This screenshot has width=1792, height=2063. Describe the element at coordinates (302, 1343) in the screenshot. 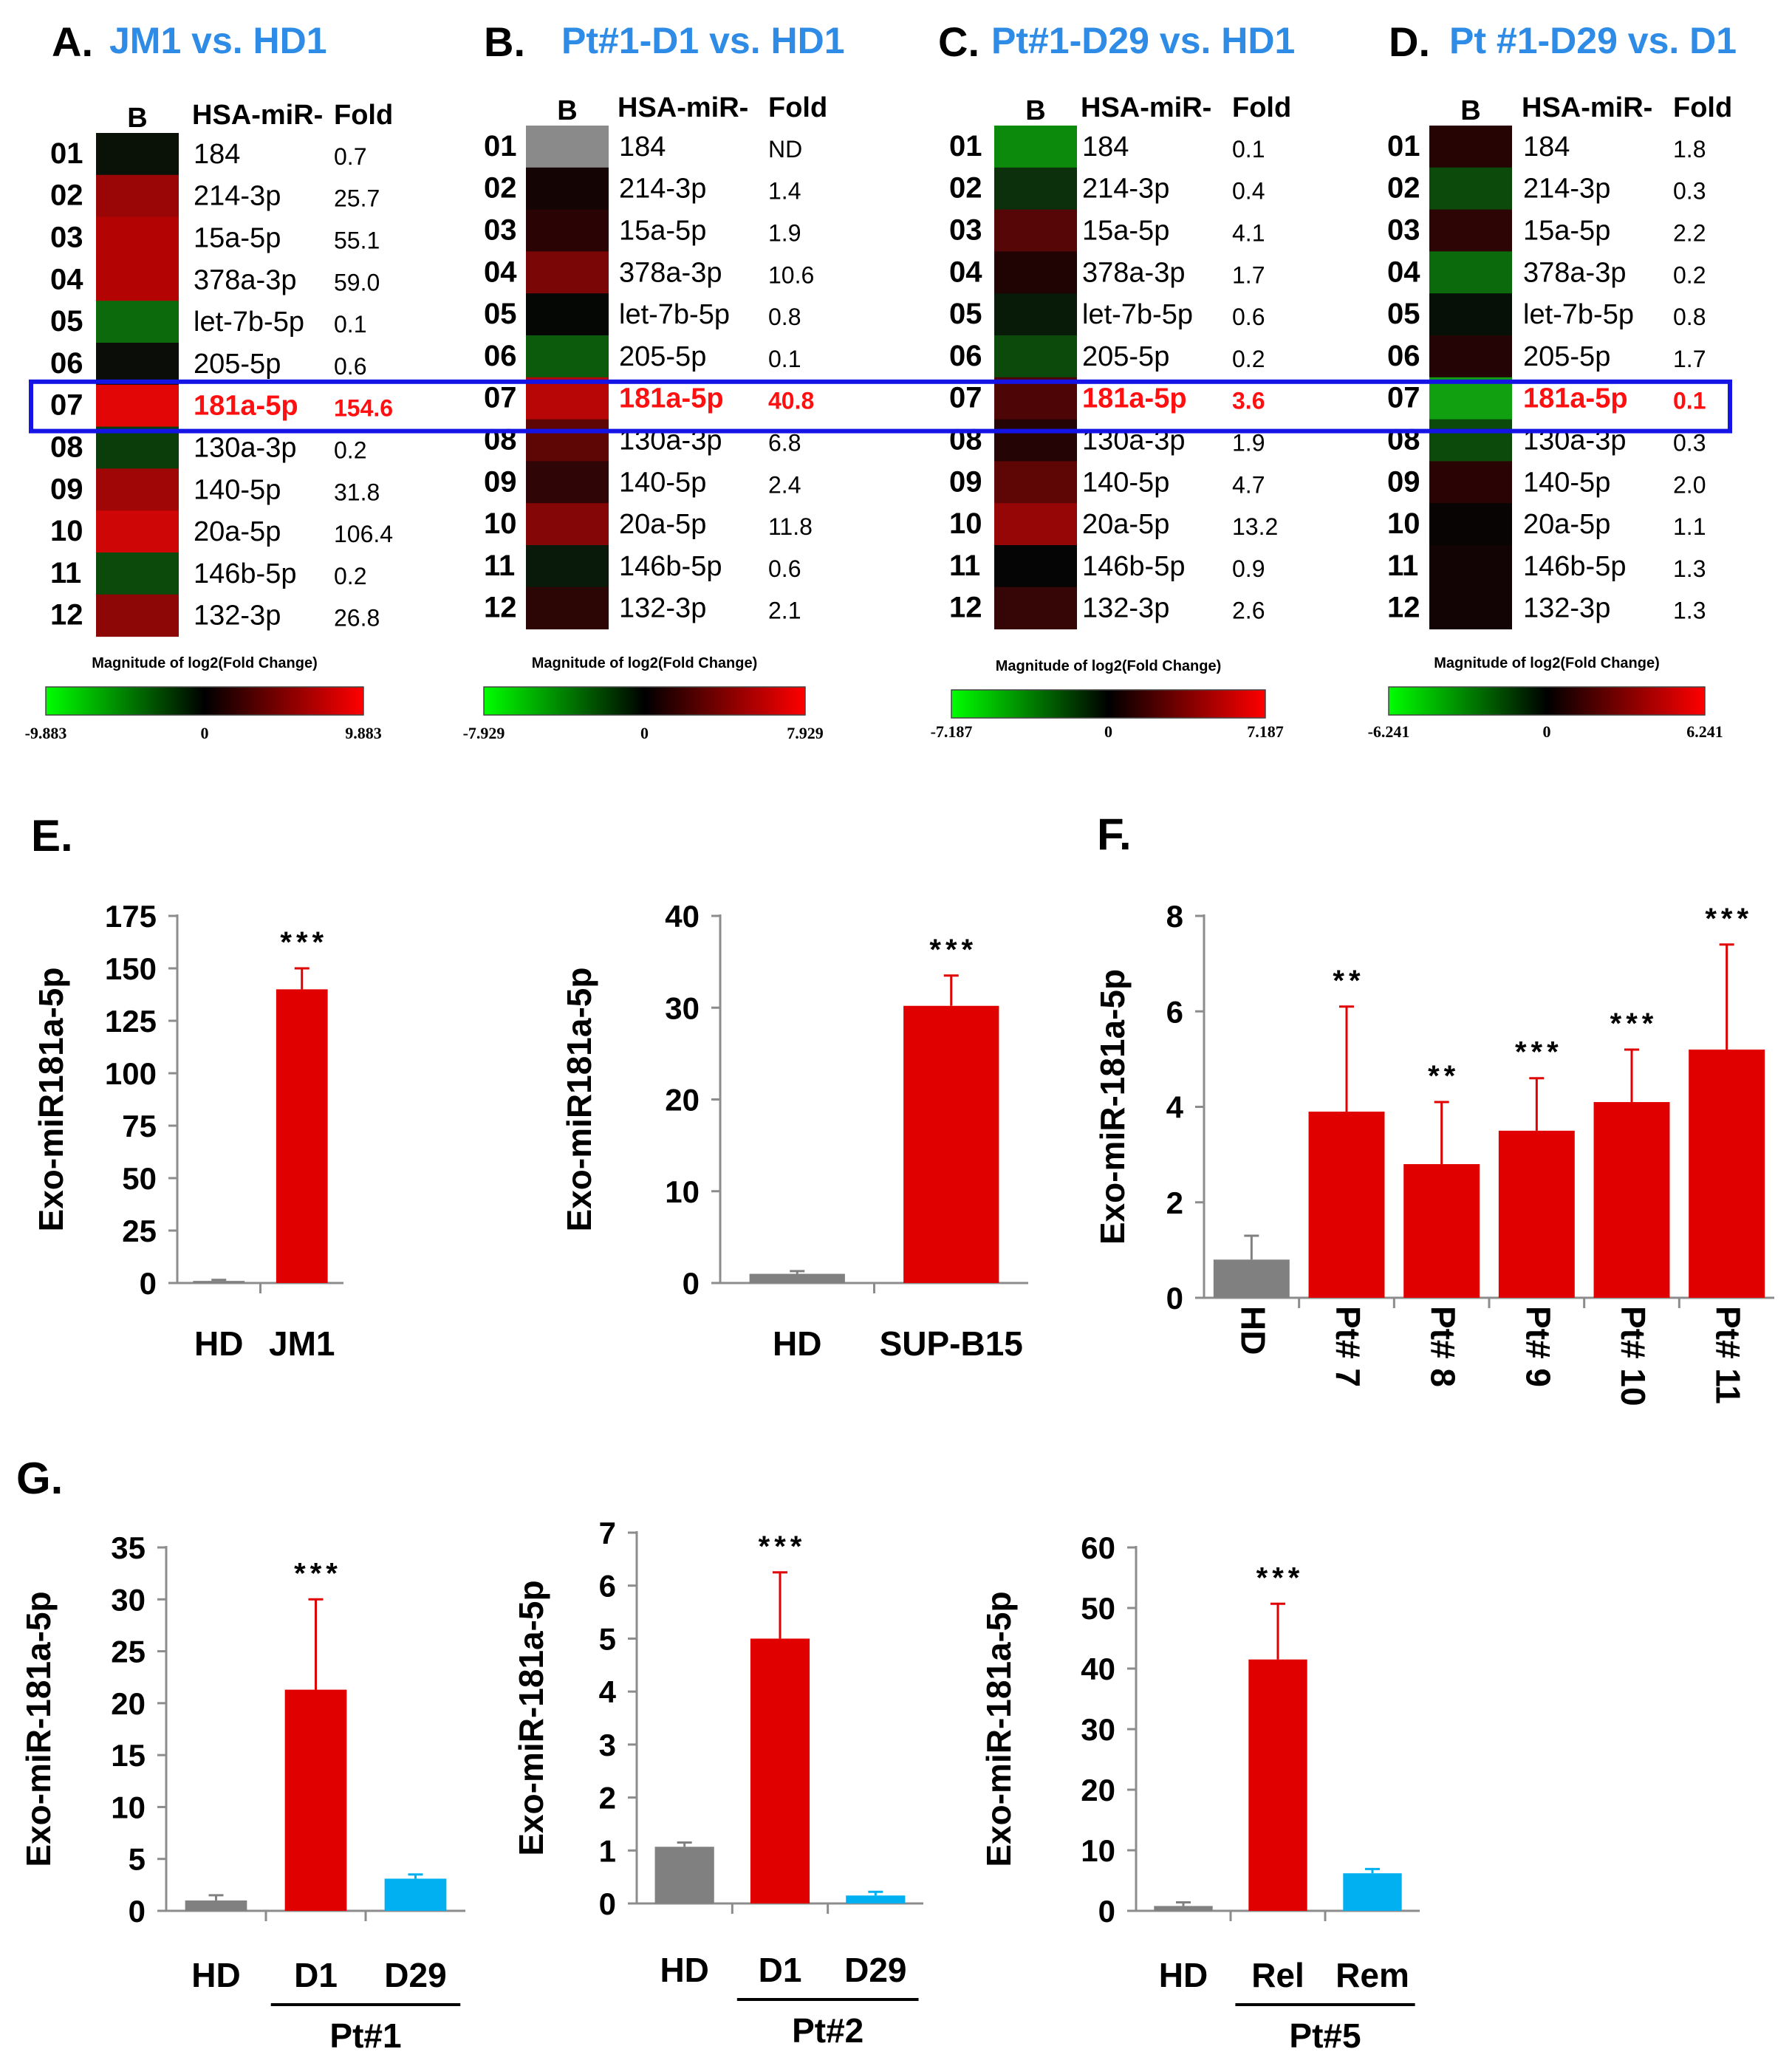

I see `x-tick-label: JM1` at that location.